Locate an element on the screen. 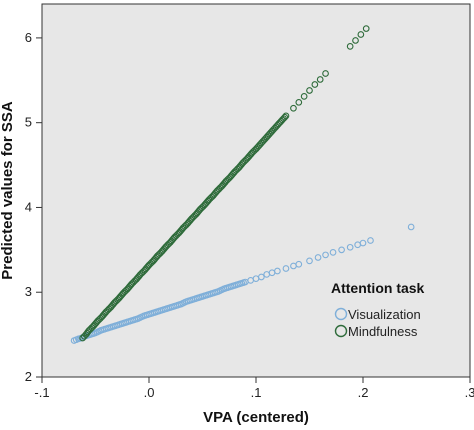  y-tick-label: 4 is located at coordinates (28, 206).